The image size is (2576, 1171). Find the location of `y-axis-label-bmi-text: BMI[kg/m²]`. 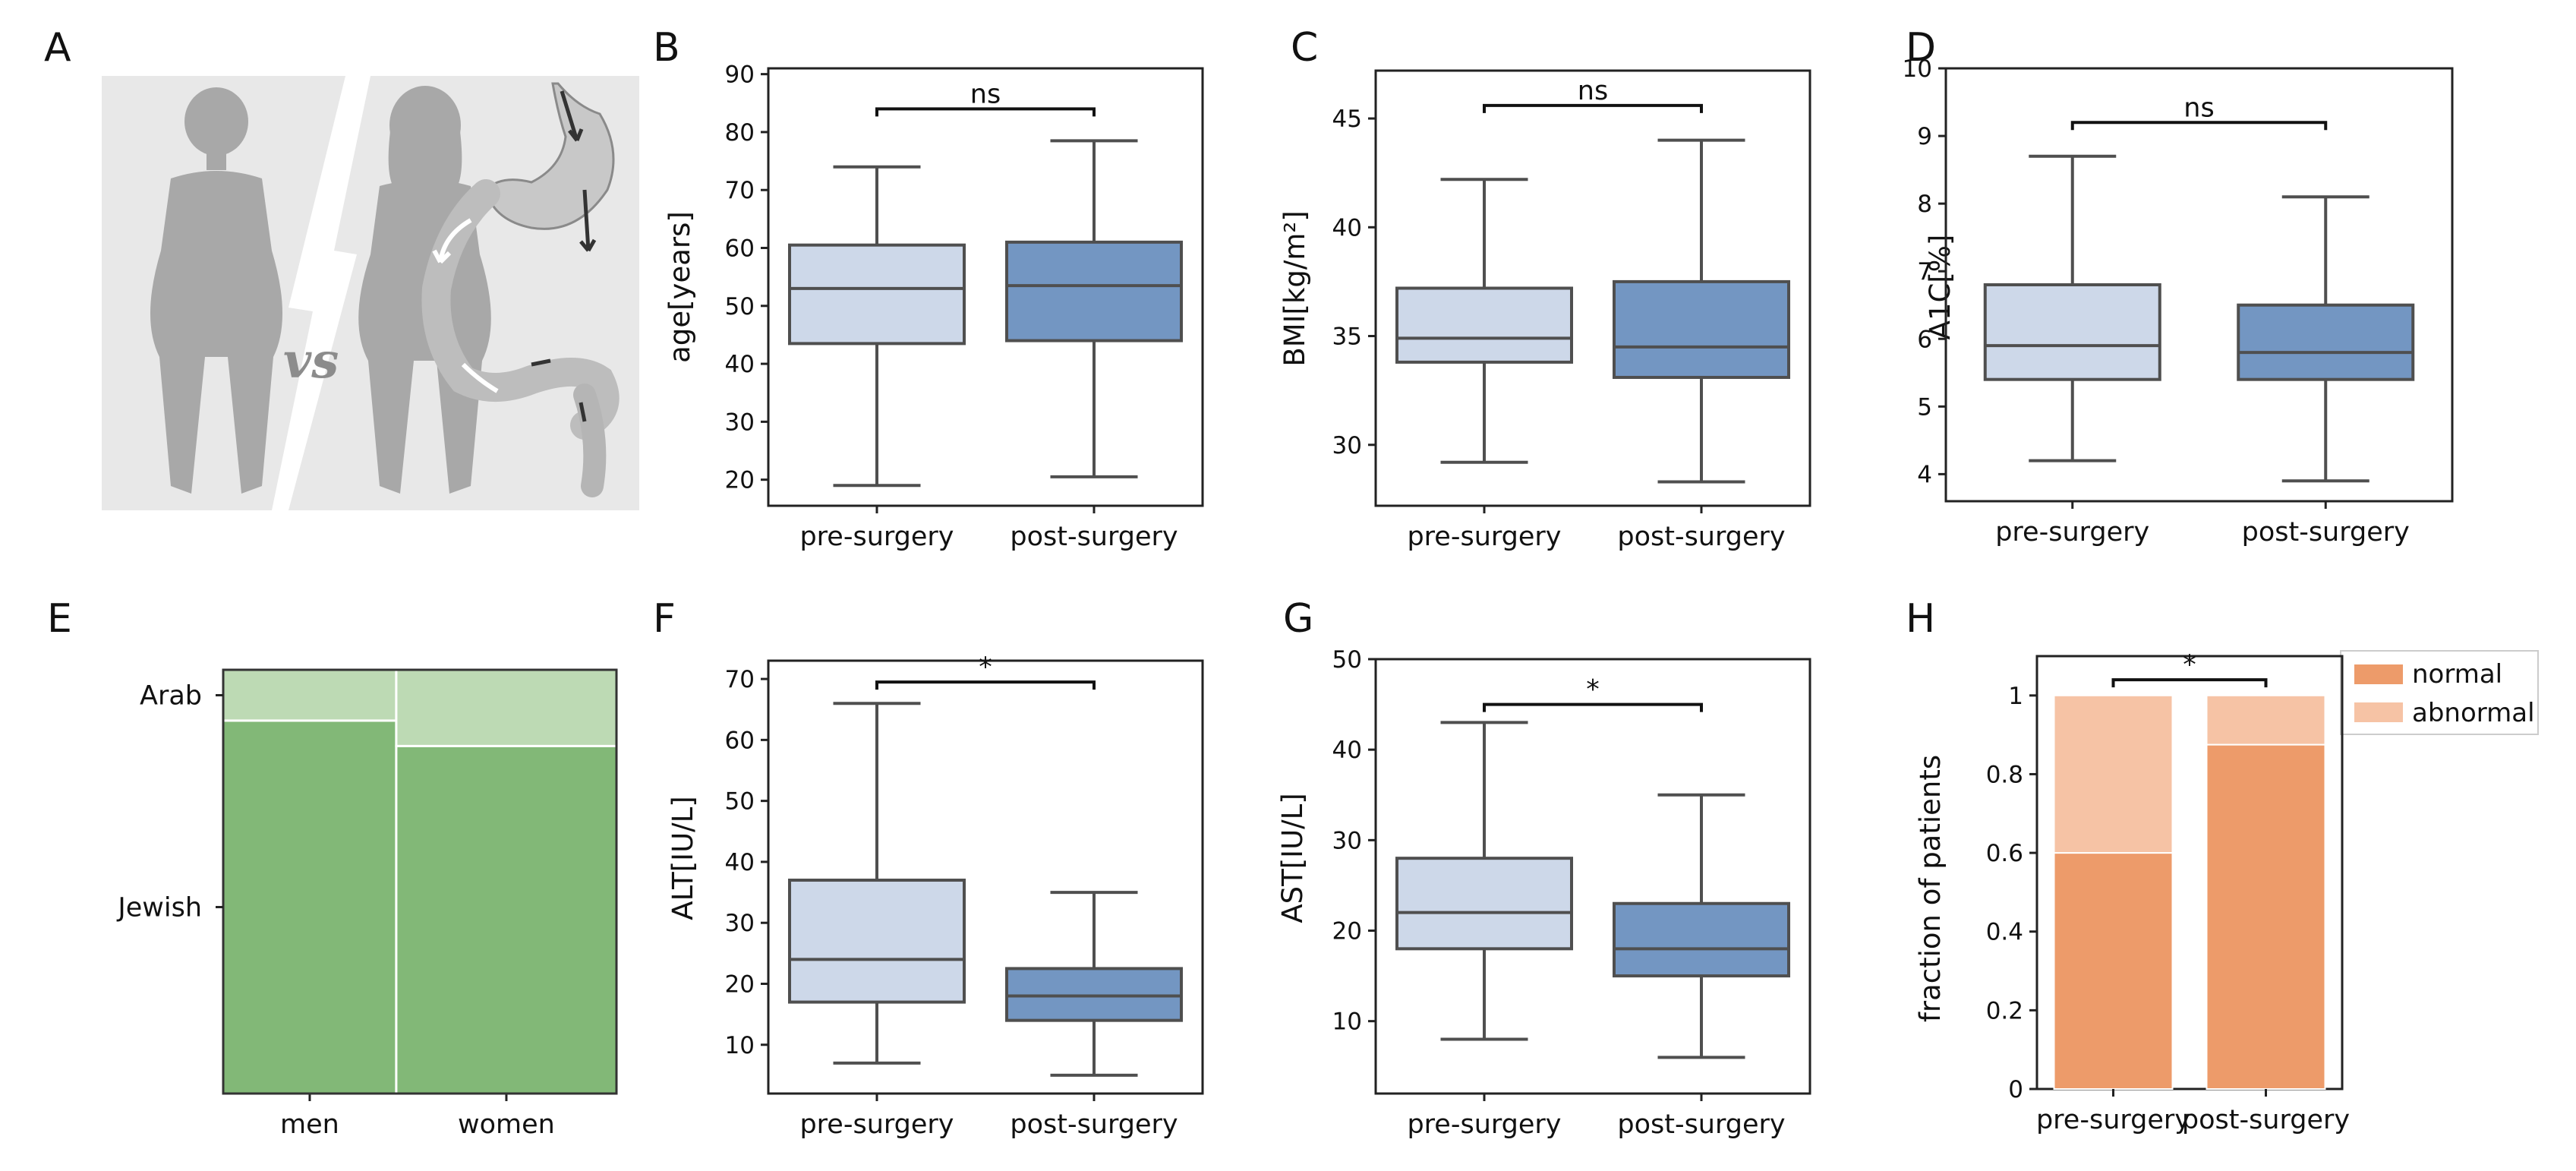

y-axis-label-bmi-text: BMI[kg/m²] is located at coordinates (1295, 288).